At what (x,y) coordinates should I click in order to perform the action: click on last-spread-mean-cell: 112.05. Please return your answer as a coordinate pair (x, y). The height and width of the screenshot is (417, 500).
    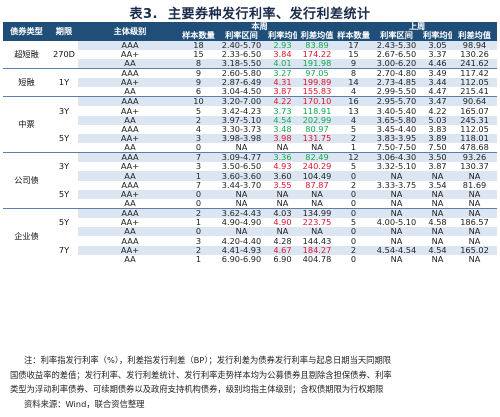
    Looking at the image, I should click on (475, 83).